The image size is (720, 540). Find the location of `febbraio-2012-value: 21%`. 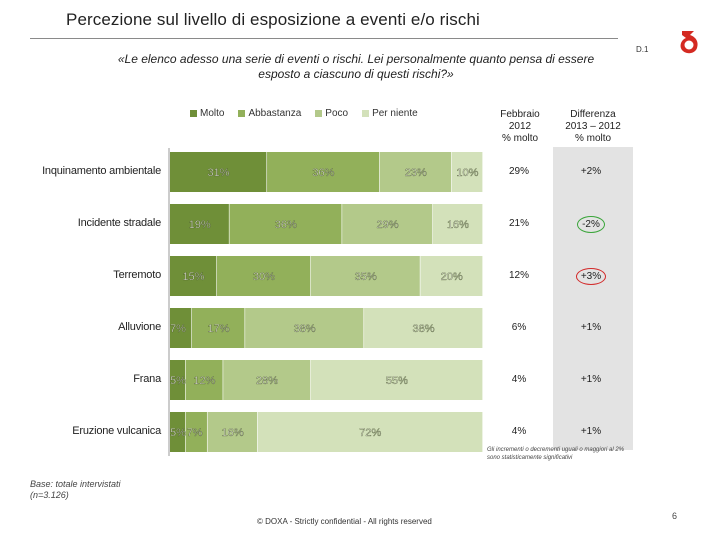

febbraio-2012-value: 21% is located at coordinates (518, 223).